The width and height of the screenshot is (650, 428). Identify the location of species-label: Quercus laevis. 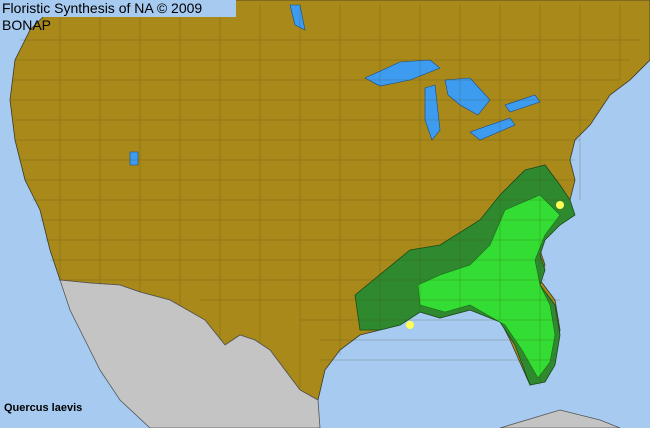
(43, 408).